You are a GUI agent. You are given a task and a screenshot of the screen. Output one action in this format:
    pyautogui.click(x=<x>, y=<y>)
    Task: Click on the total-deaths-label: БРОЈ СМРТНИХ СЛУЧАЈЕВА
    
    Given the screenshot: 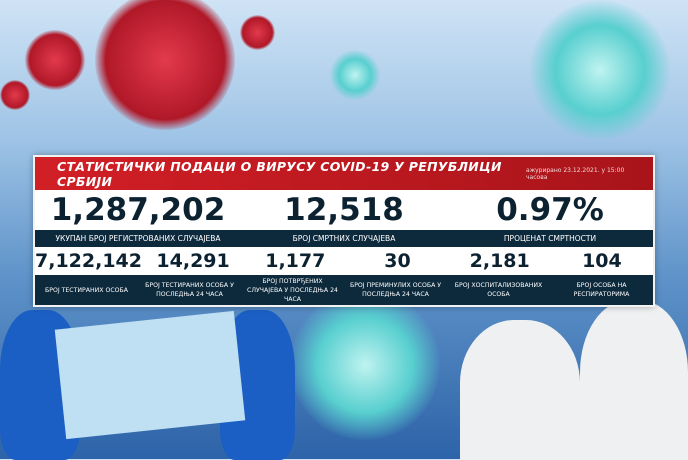 What is the action you would take?
    pyautogui.click(x=344, y=238)
    